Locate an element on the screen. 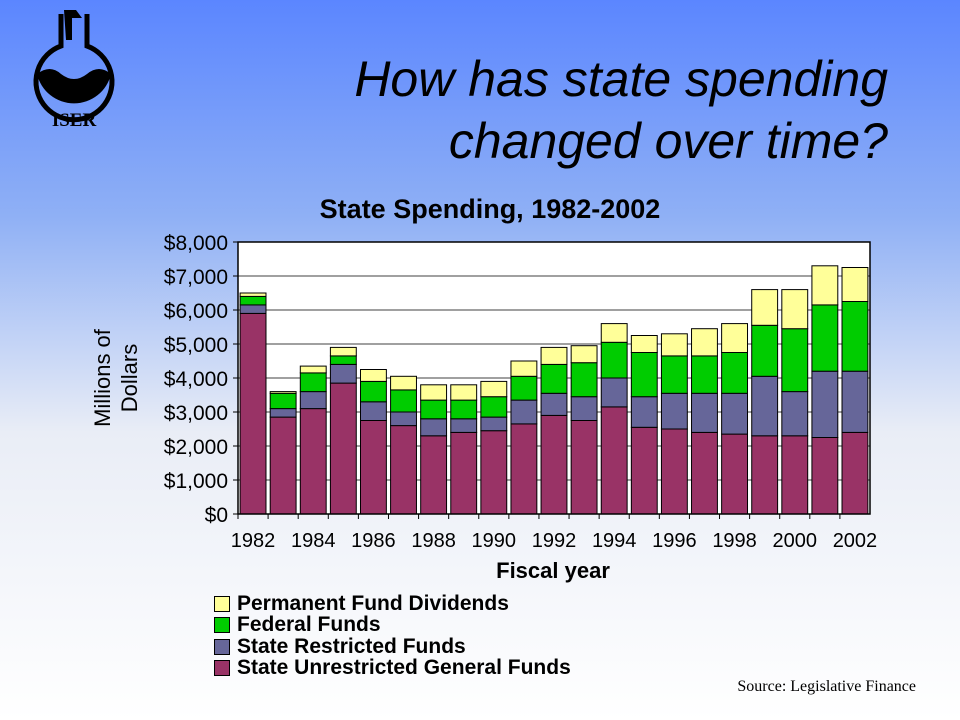 The width and height of the screenshot is (960, 720). x-tick-label: 1984 is located at coordinates (313, 541).